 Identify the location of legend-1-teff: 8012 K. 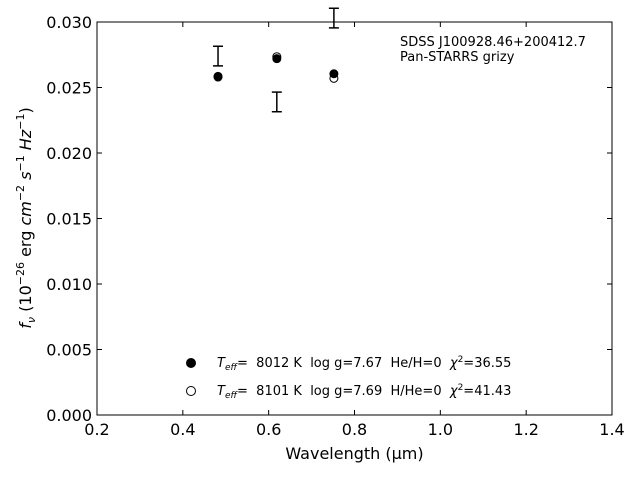
(279, 363).